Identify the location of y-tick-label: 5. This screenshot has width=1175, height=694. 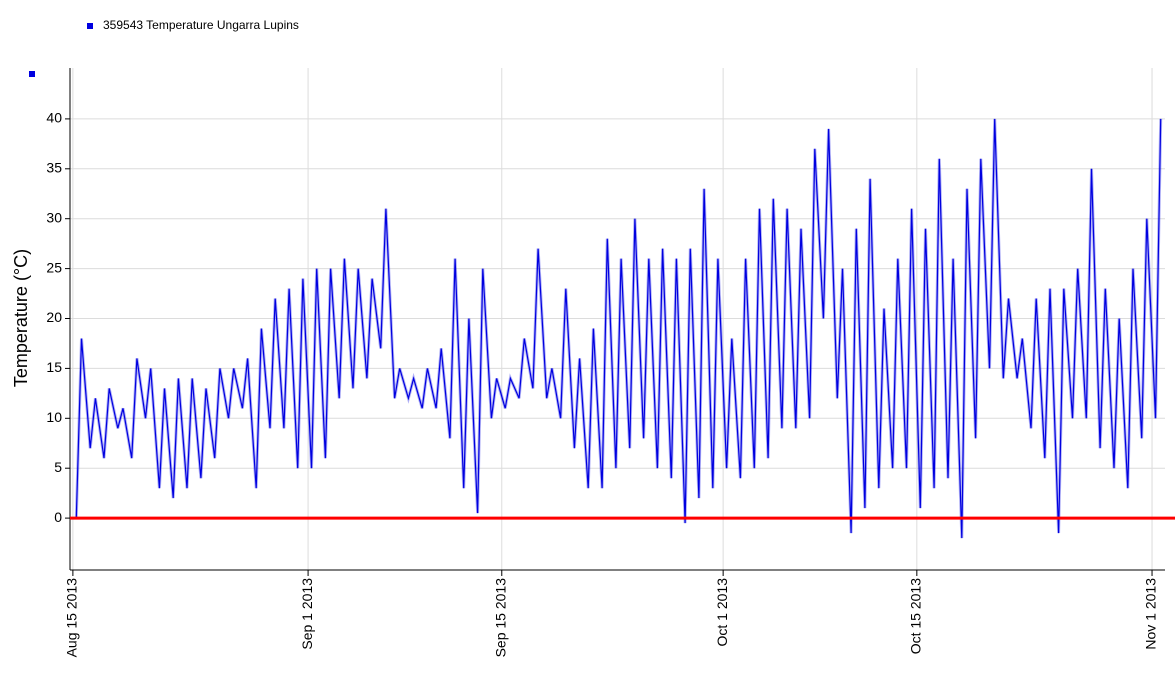
(58, 467).